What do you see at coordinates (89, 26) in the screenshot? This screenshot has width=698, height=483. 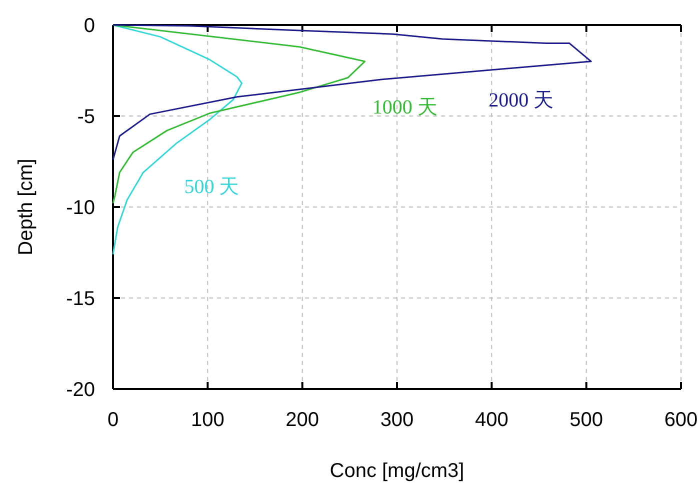 I see `y-tick-label: 0` at bounding box center [89, 26].